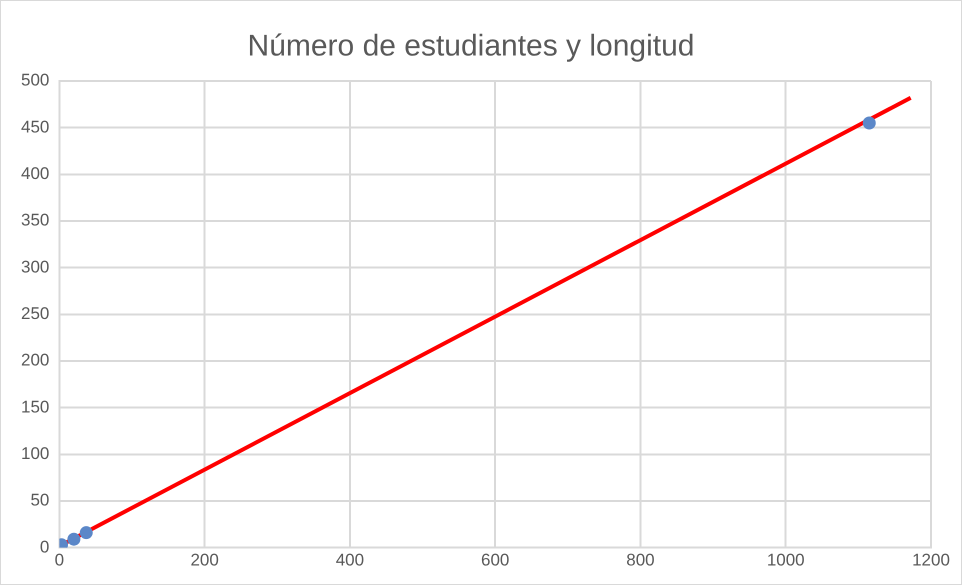 Image resolution: width=962 pixels, height=585 pixels. What do you see at coordinates (35, 220) in the screenshot?
I see `y-tick-label: 350` at bounding box center [35, 220].